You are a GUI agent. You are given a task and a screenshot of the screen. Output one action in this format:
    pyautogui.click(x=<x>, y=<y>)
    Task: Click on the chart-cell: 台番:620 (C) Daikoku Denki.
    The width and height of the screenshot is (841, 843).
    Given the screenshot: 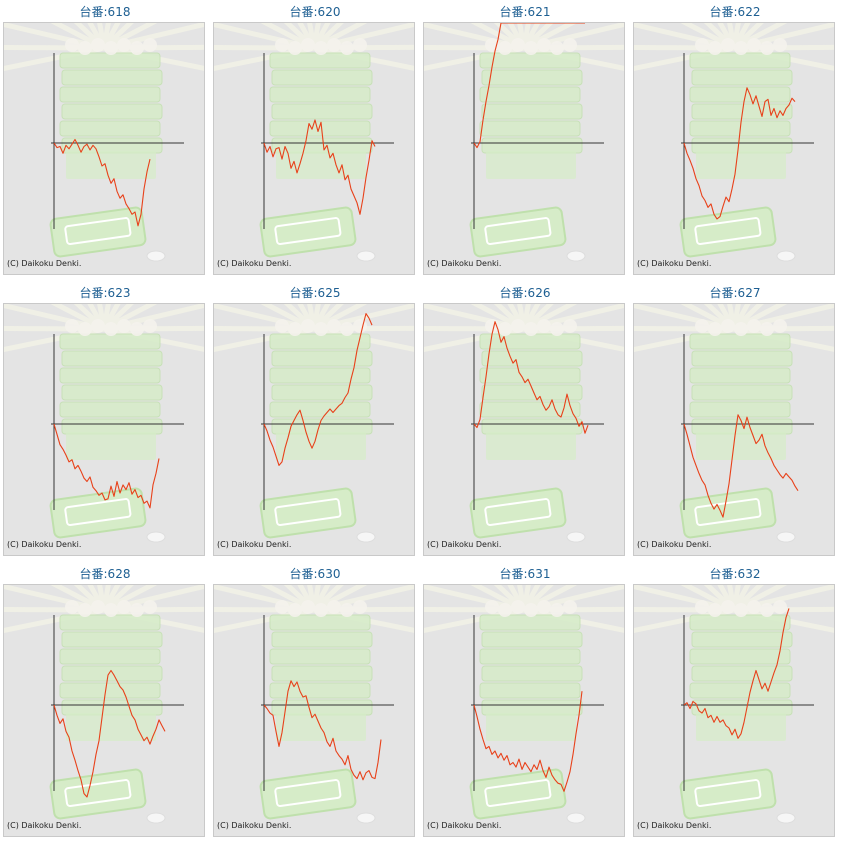 What is the action you would take?
    pyautogui.click(x=315, y=140)
    